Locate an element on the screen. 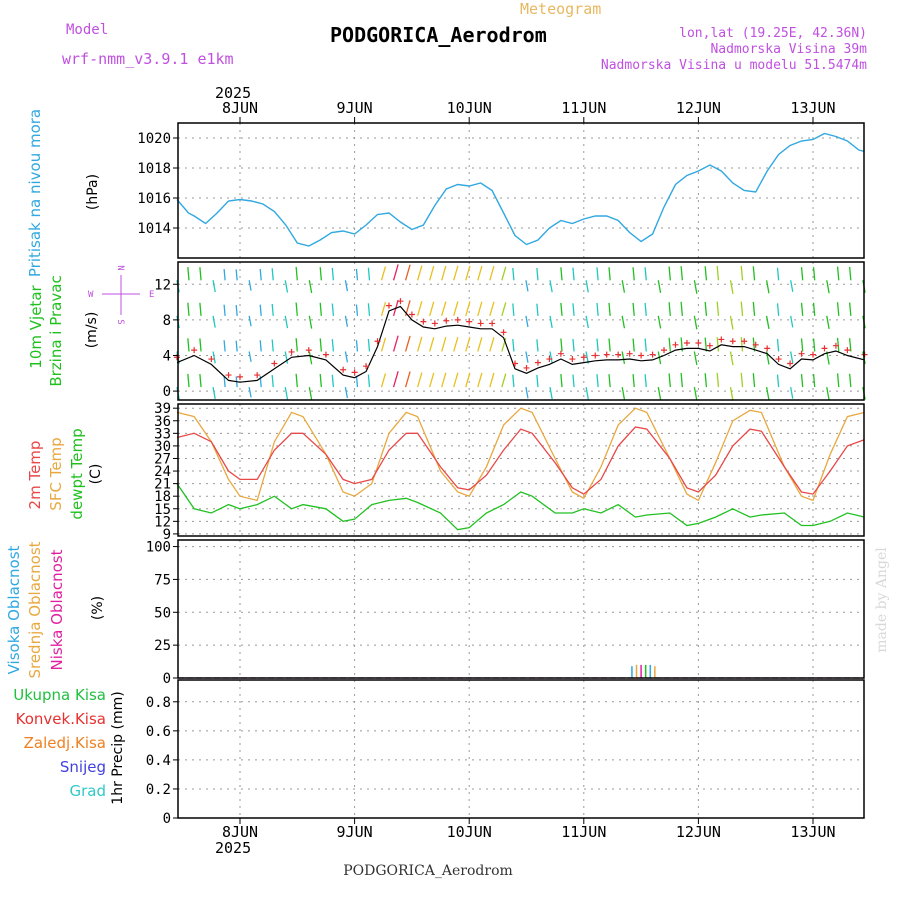 The width and height of the screenshot is (900, 900). y-tick-label: 0.4 is located at coordinates (158, 761).